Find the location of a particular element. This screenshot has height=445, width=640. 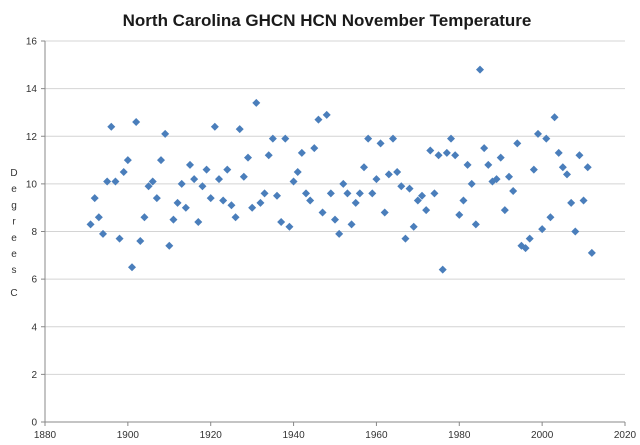

y-tick-label-12: 12 is located at coordinates (32, 137).